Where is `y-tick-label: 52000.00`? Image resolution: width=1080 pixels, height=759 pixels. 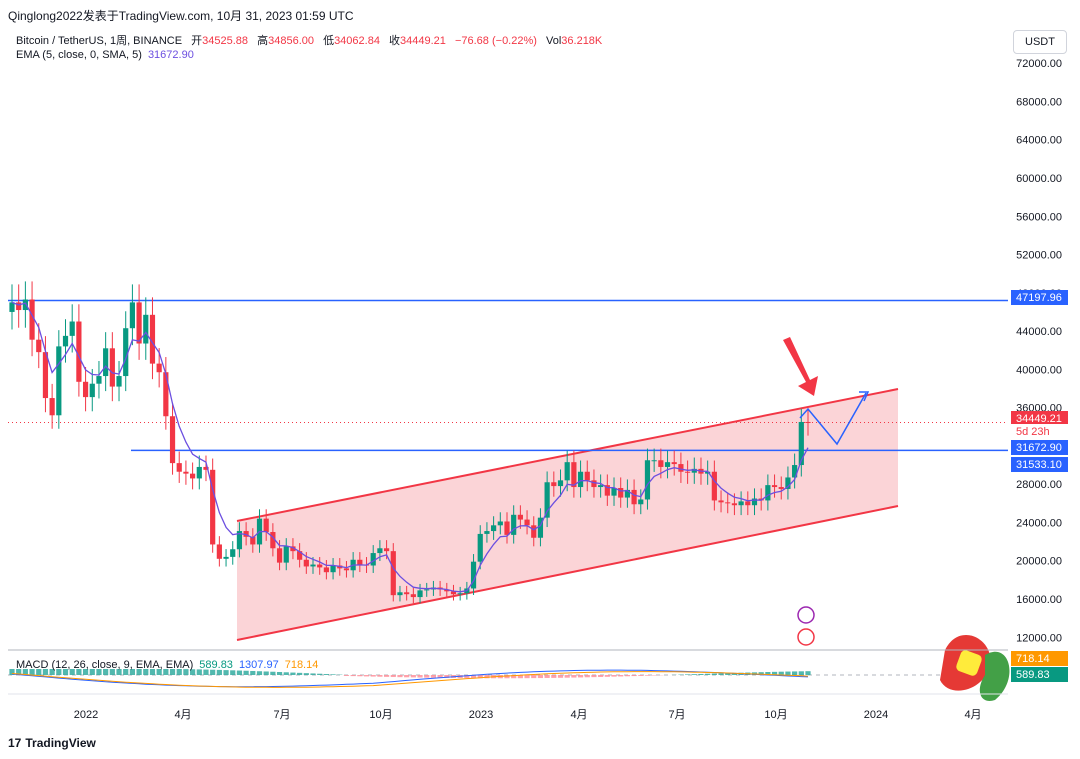
y-tick-label: 52000.00 is located at coordinates (1039, 256).